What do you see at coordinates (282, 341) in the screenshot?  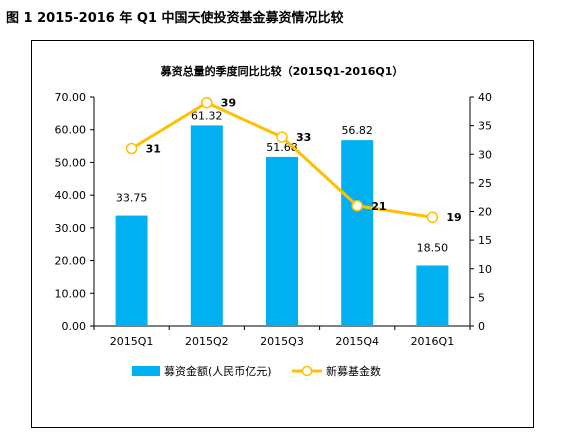 I see `x-tick-label: 2015Q3` at bounding box center [282, 341].